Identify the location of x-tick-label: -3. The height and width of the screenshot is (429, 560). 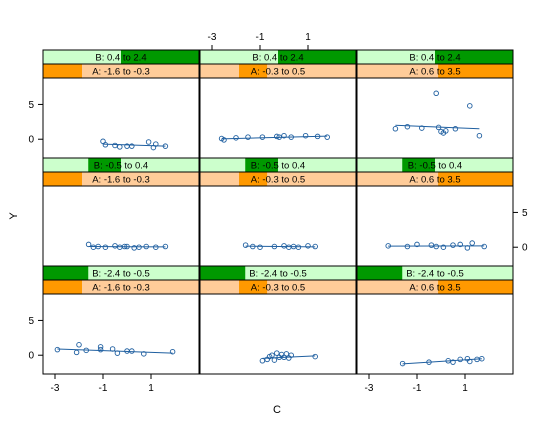
(369, 388).